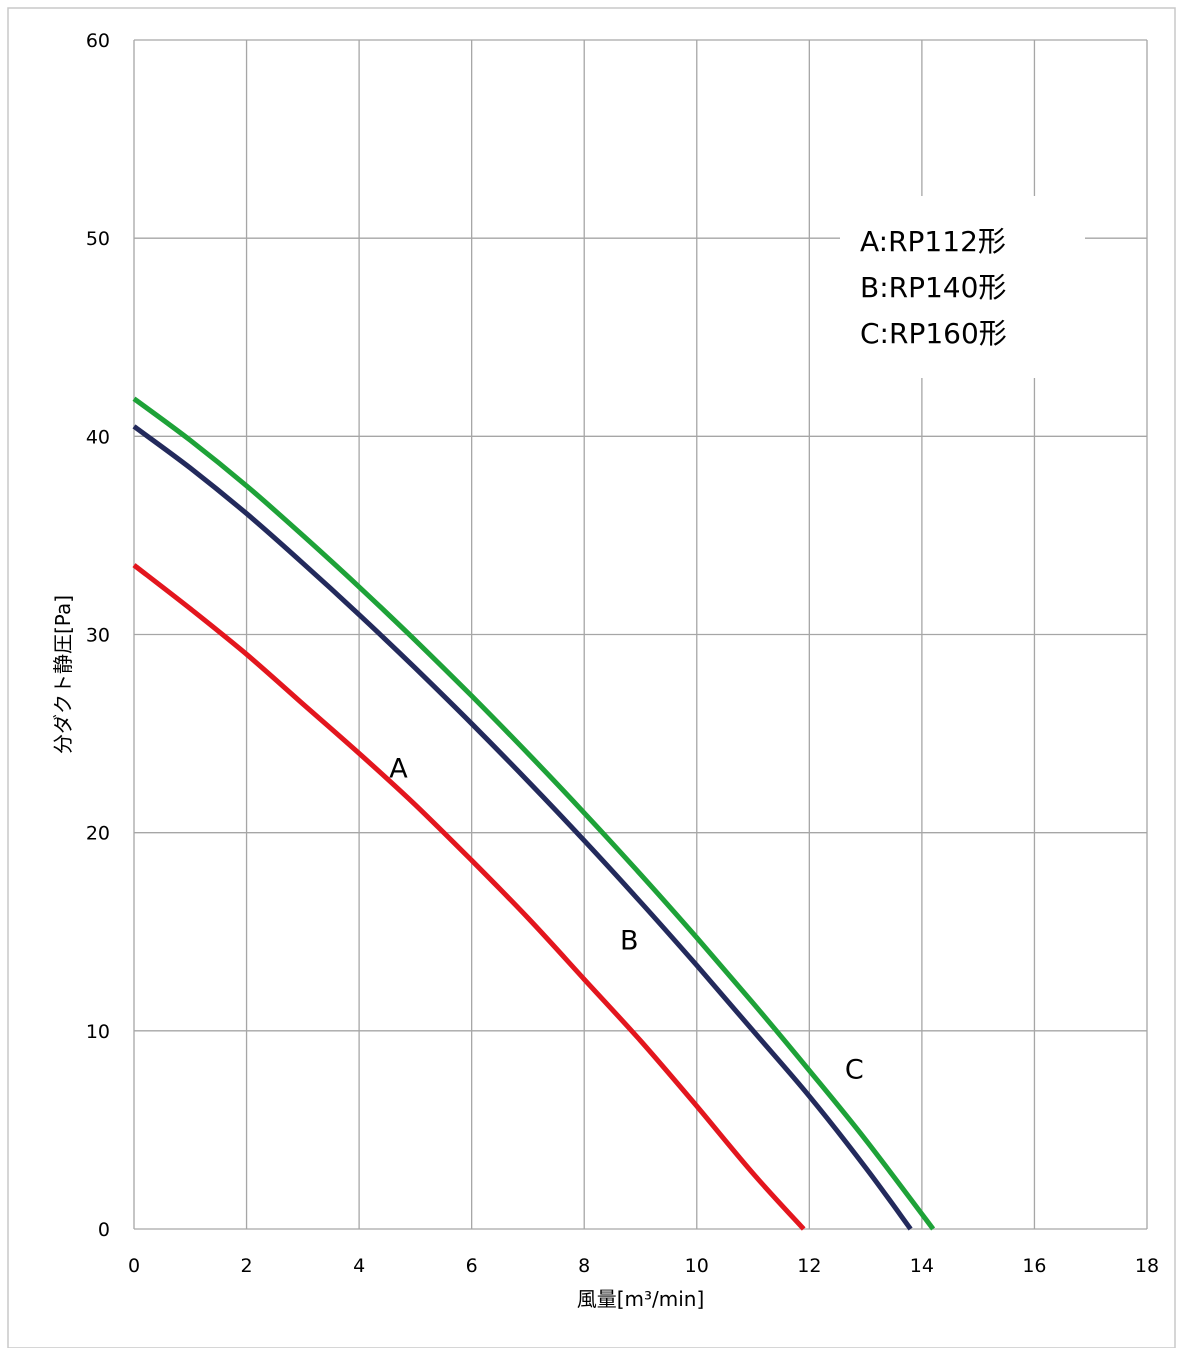  I want to click on x-tick-label-1: 2, so click(247, 1266).